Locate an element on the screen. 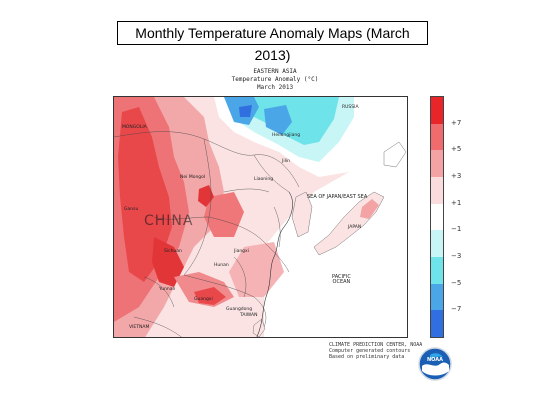 The width and height of the screenshot is (550, 412). place-label-jiangxi: Jiangxi is located at coordinates (241, 251).